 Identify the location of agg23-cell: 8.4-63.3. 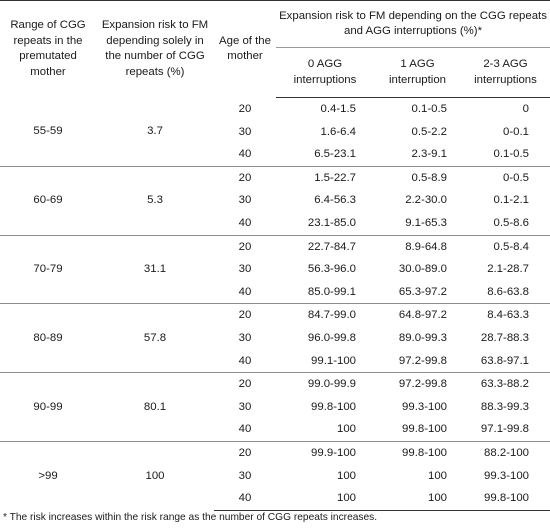
(505, 315).